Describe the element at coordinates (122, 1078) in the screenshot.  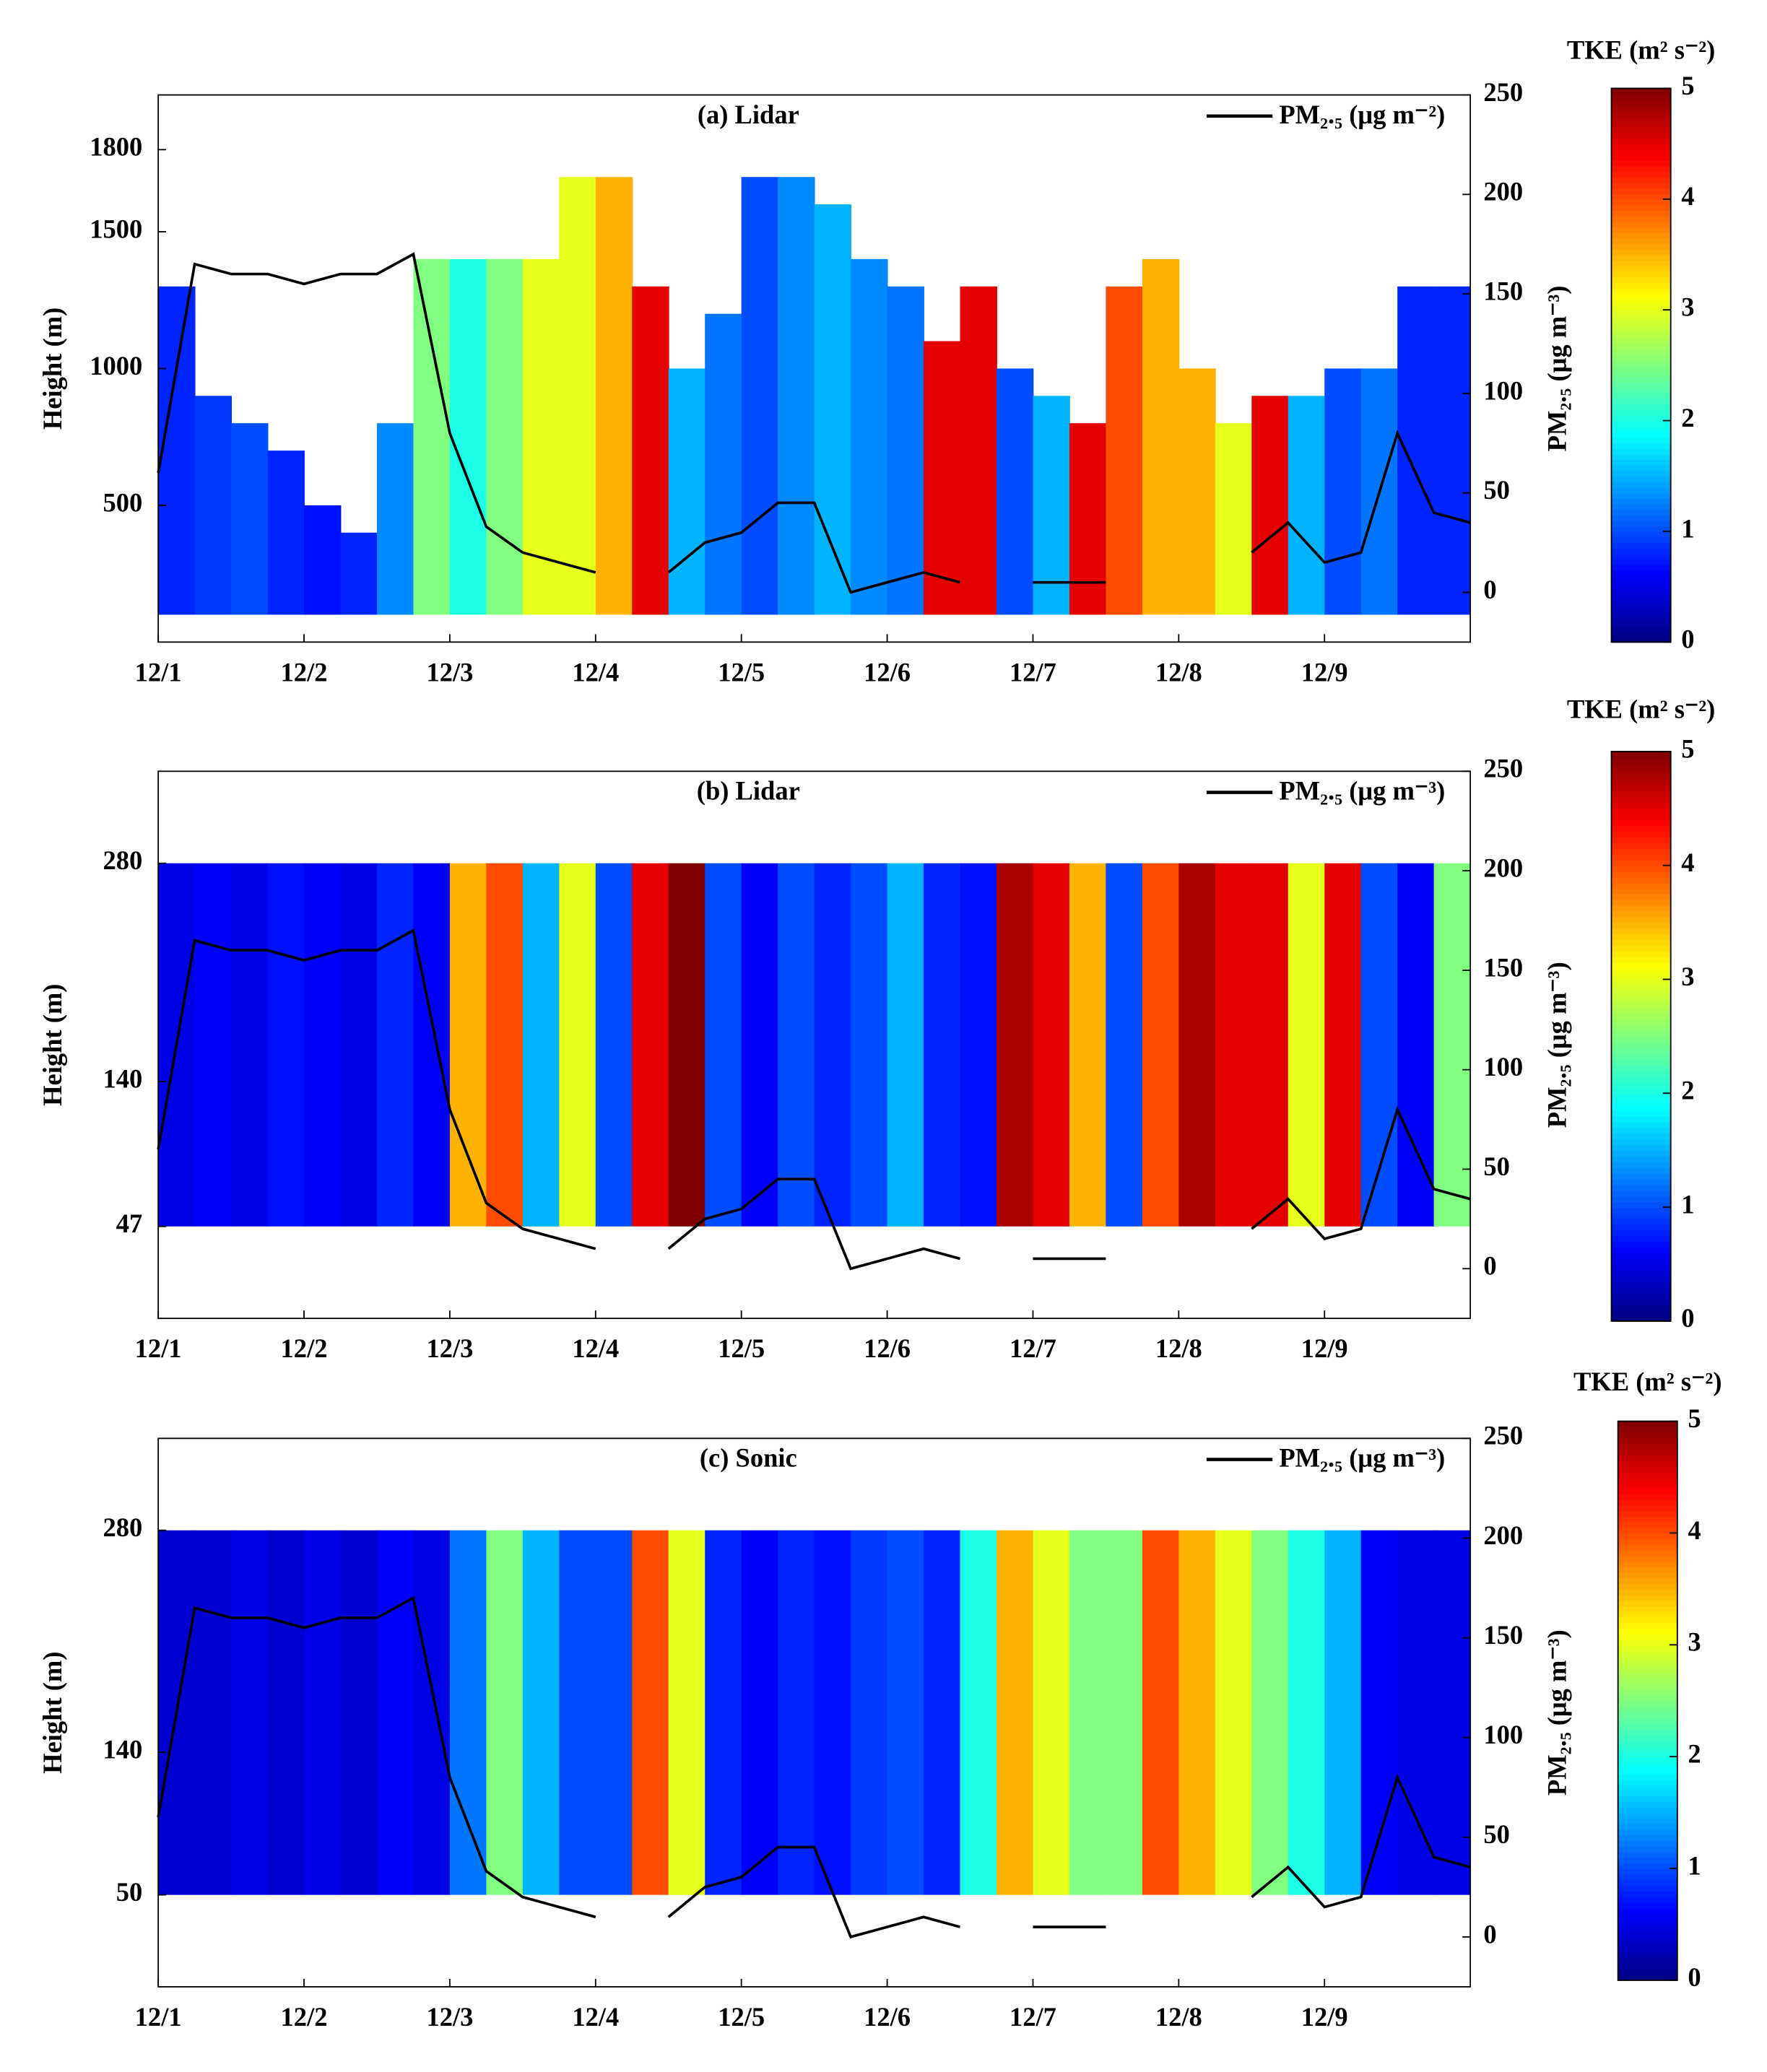
I see `y-tick-label: 140` at that location.